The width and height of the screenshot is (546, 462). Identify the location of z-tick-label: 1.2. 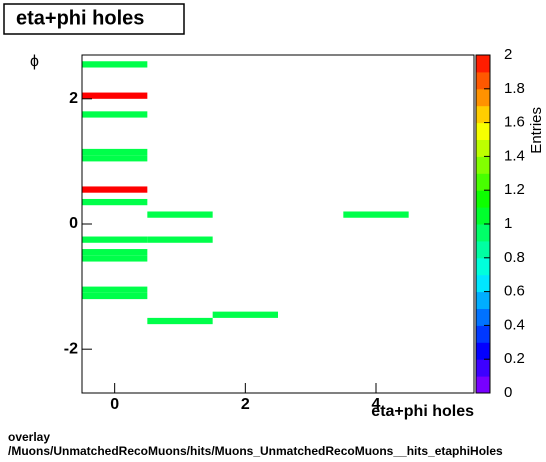
(514, 189).